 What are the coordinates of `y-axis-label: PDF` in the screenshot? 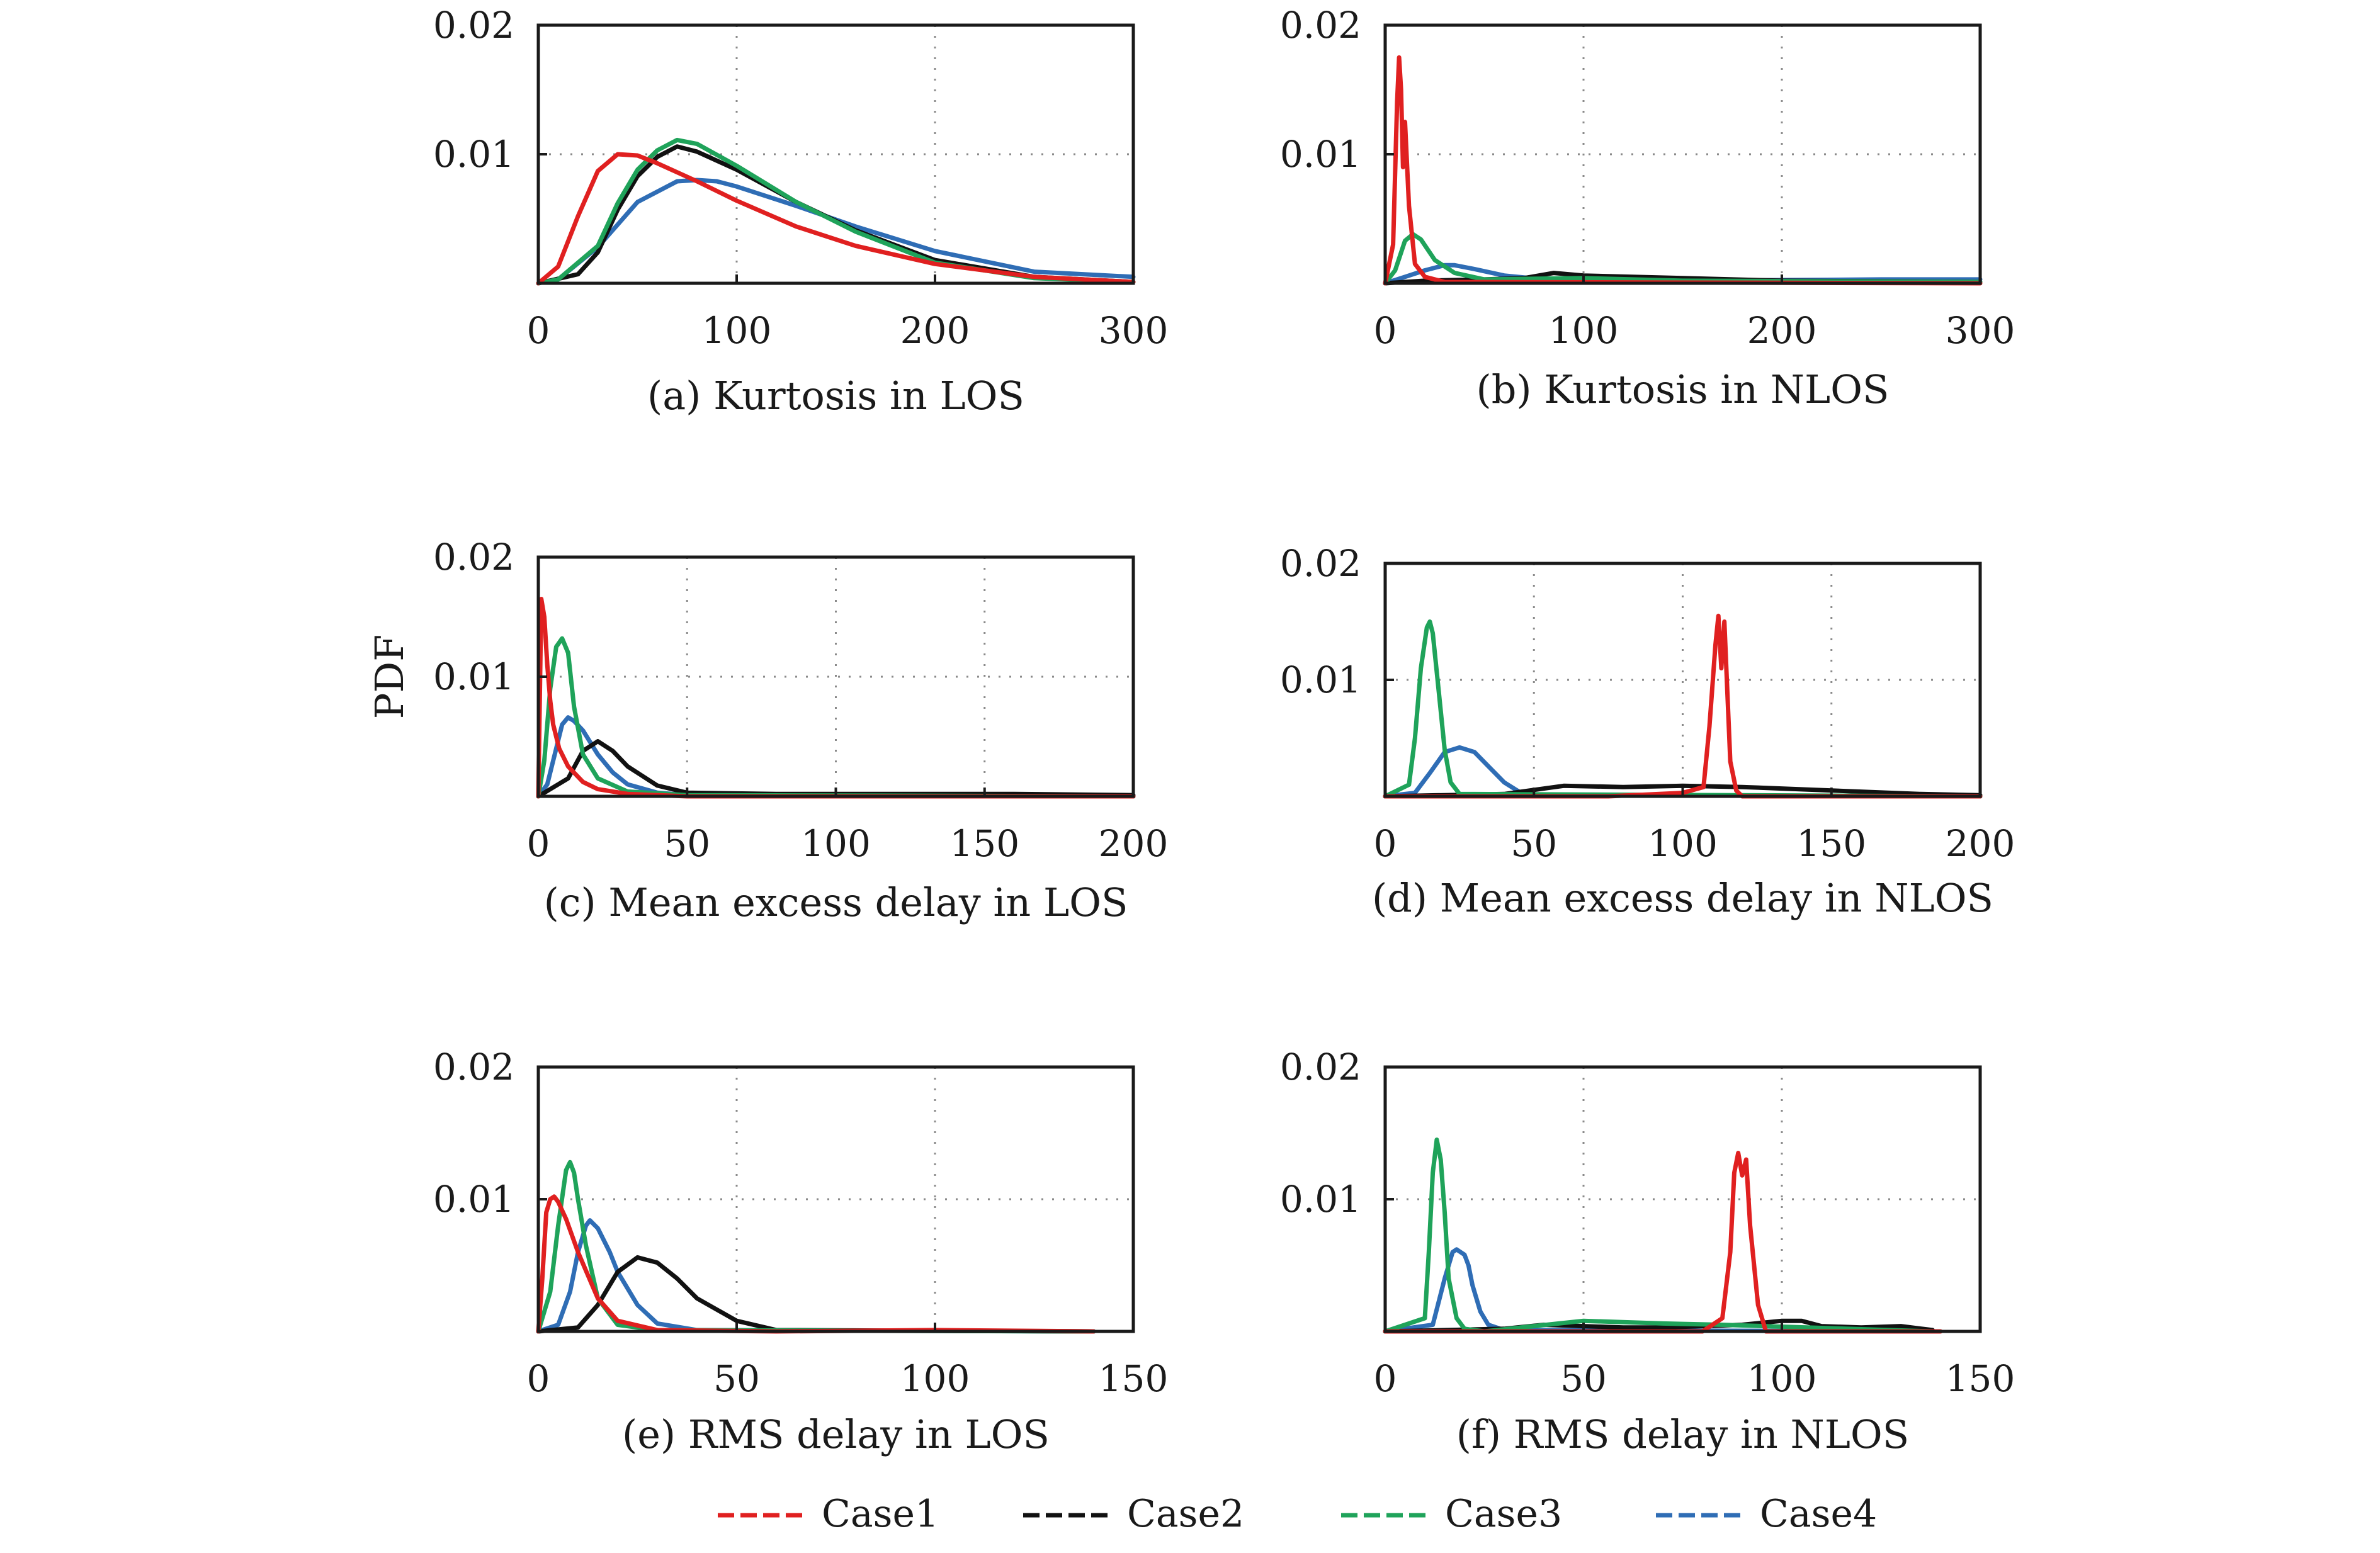 It's located at (389, 677).